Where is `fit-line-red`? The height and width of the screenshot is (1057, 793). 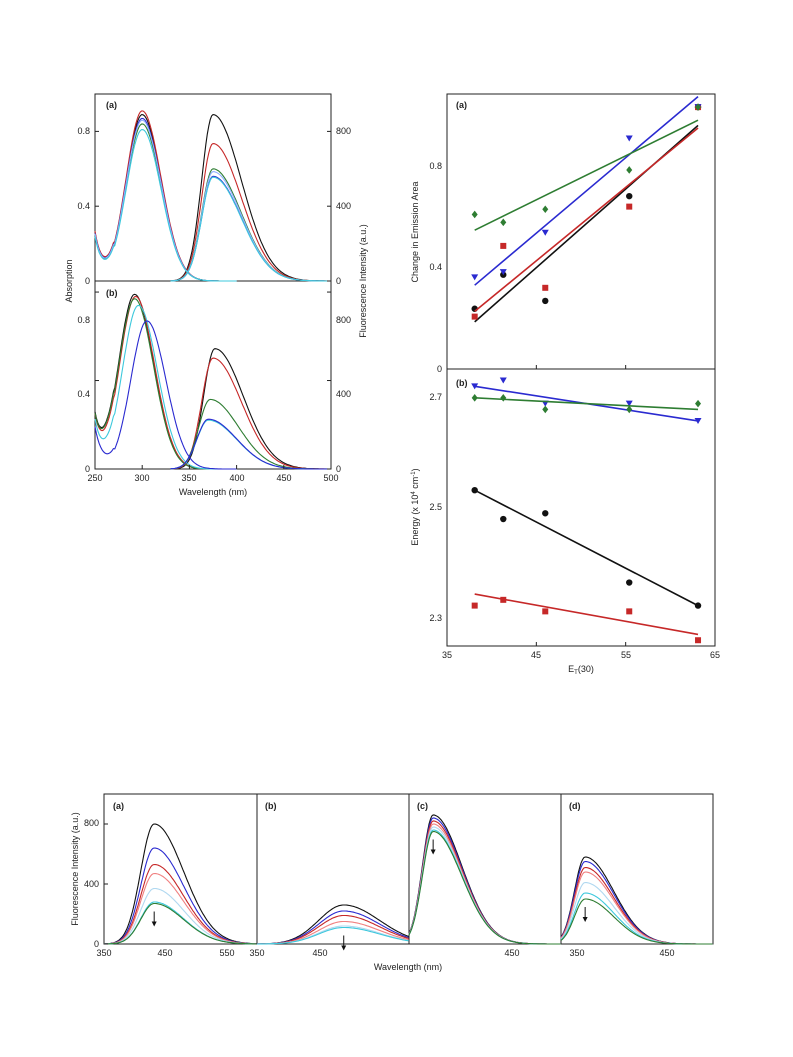
fit-line-red is located at coordinates (586, 614).